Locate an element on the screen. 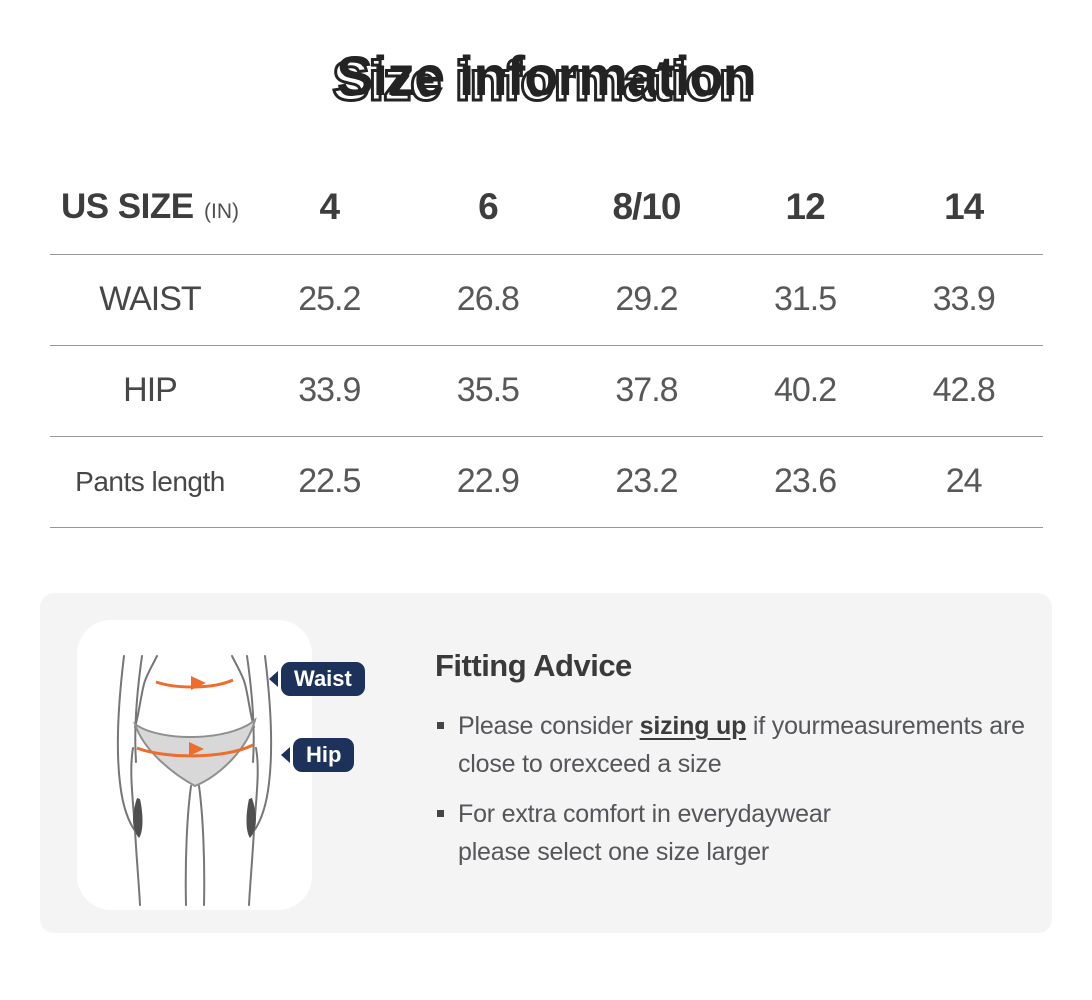 This screenshot has width=1092, height=1000. hip-label-bubble: Hip is located at coordinates (317, 755).